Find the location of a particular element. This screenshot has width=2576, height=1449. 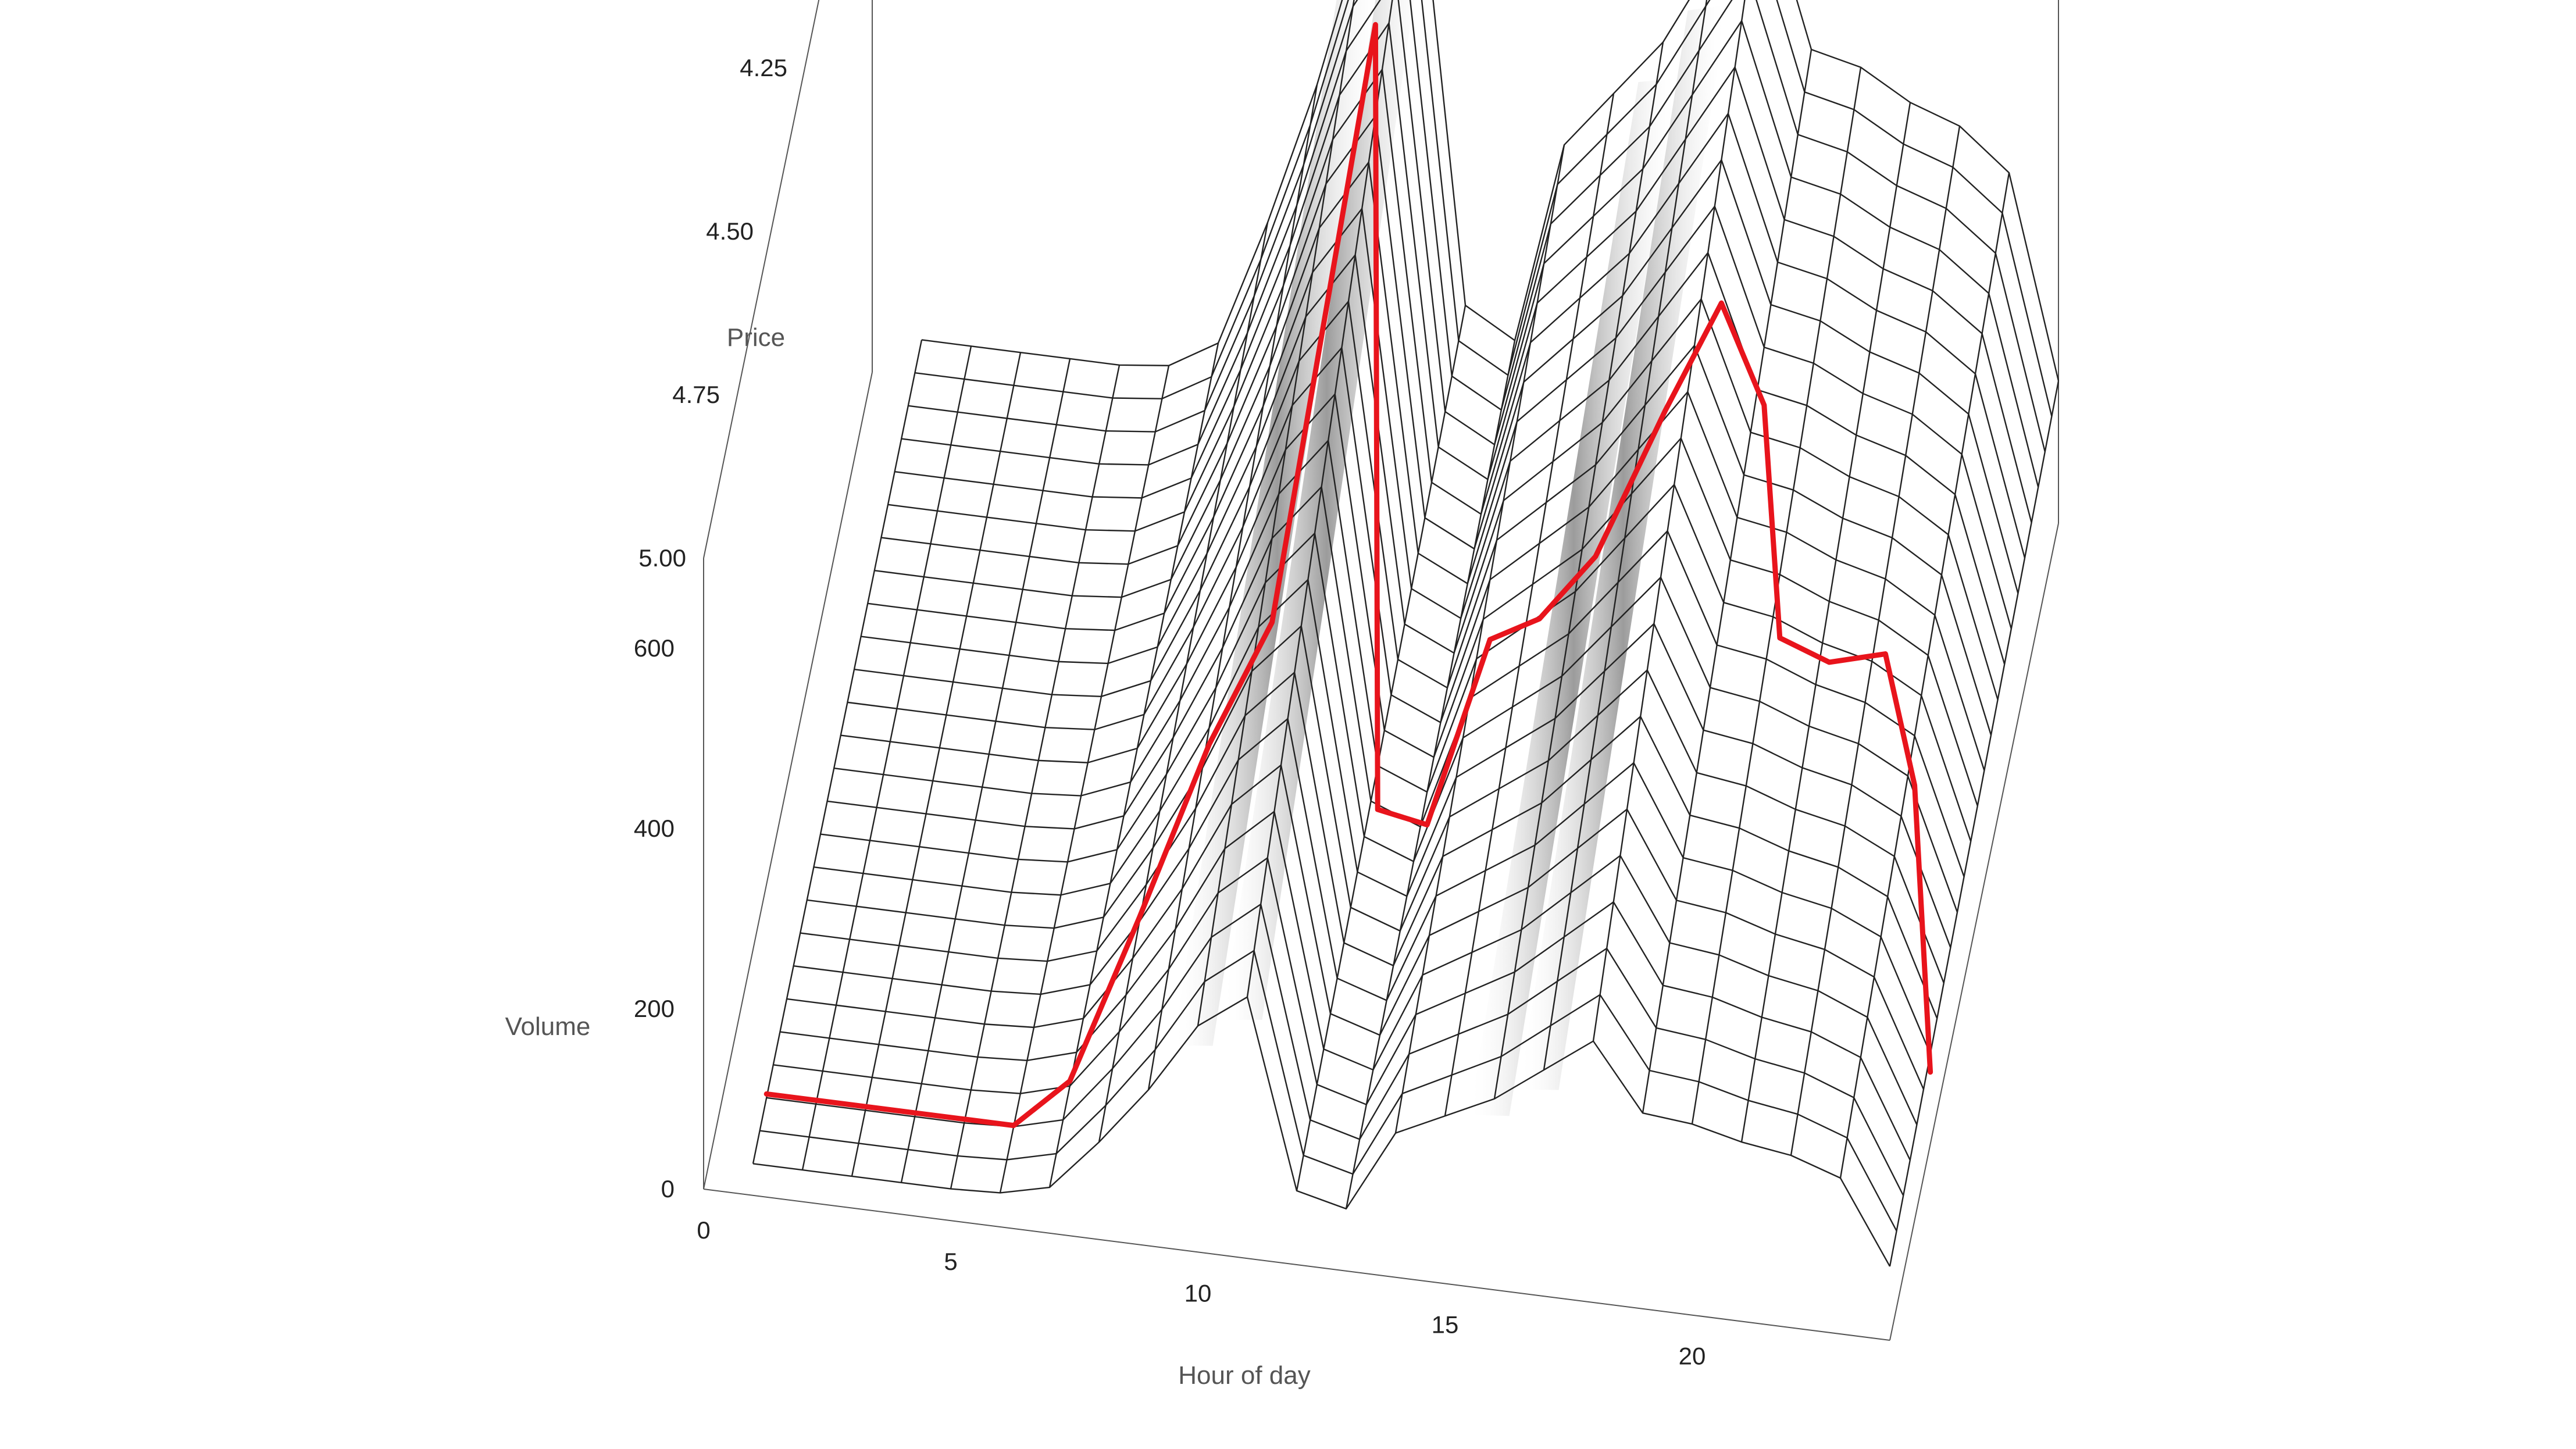

z-tick-label: 400 is located at coordinates (654, 829).